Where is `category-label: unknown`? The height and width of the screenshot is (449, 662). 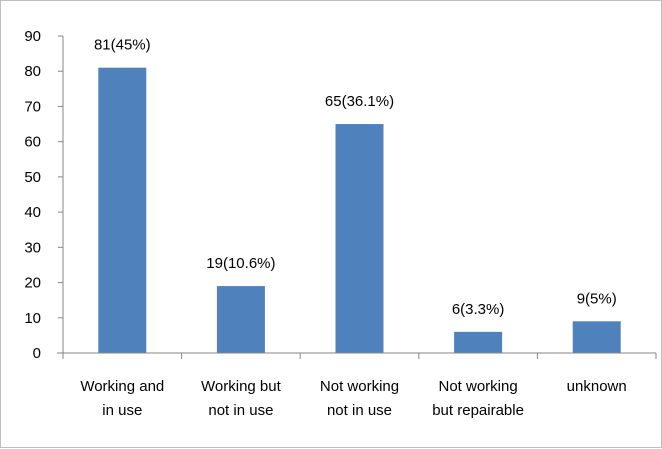 category-label: unknown is located at coordinates (597, 386).